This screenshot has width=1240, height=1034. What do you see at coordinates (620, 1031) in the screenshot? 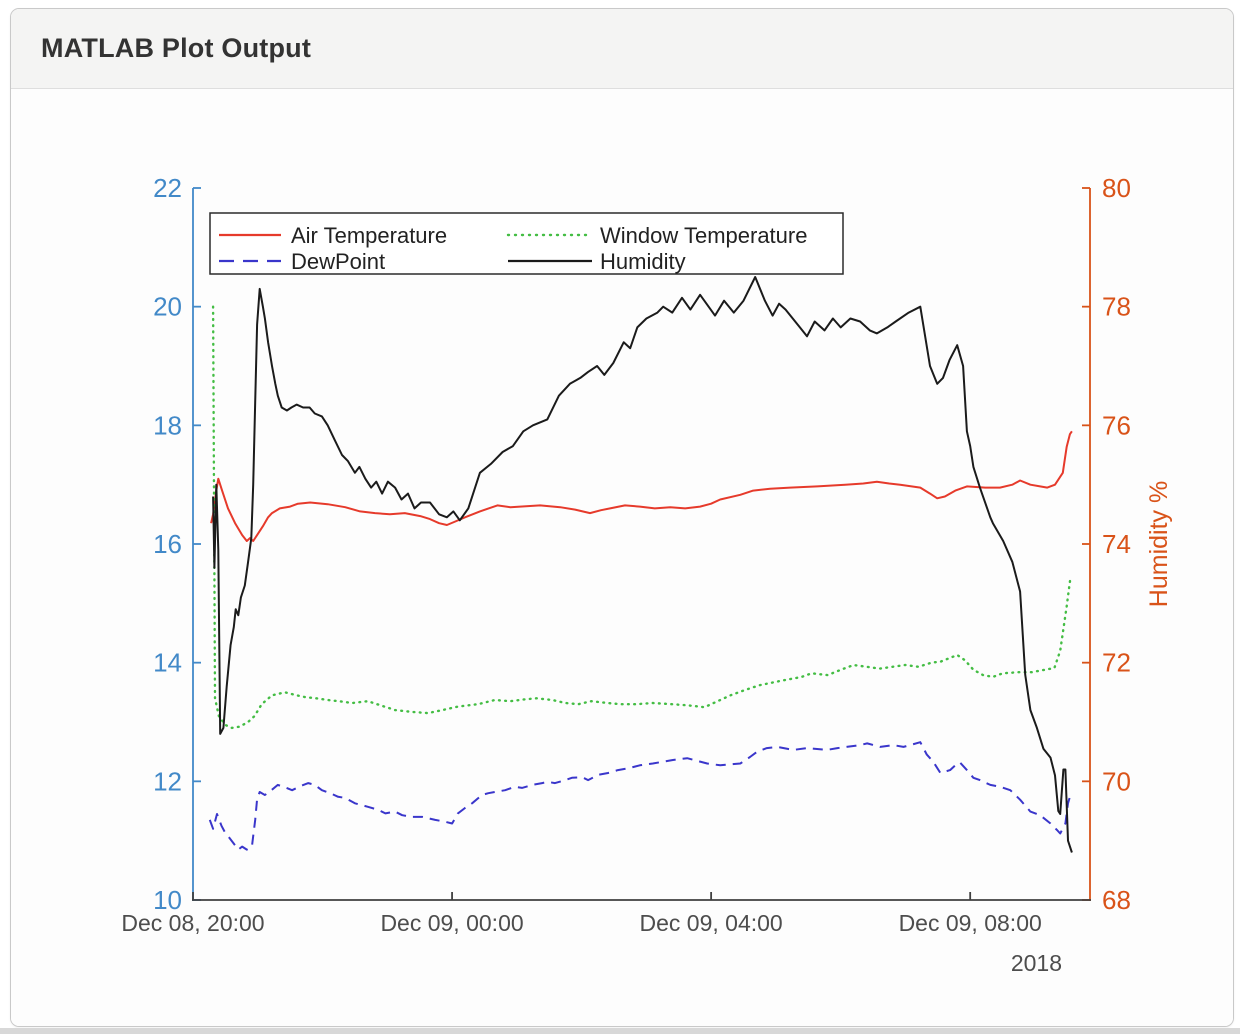
I see `next-section-edge` at bounding box center [620, 1031].